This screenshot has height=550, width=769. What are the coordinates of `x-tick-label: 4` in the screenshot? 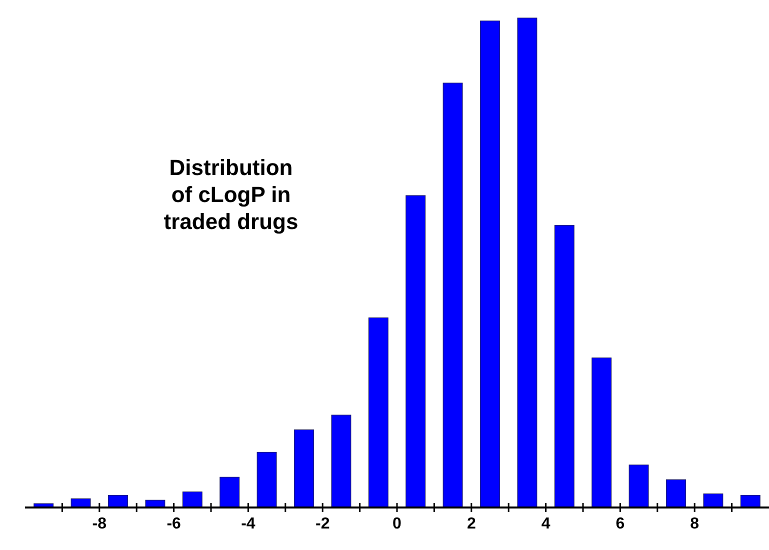 It's located at (545, 523).